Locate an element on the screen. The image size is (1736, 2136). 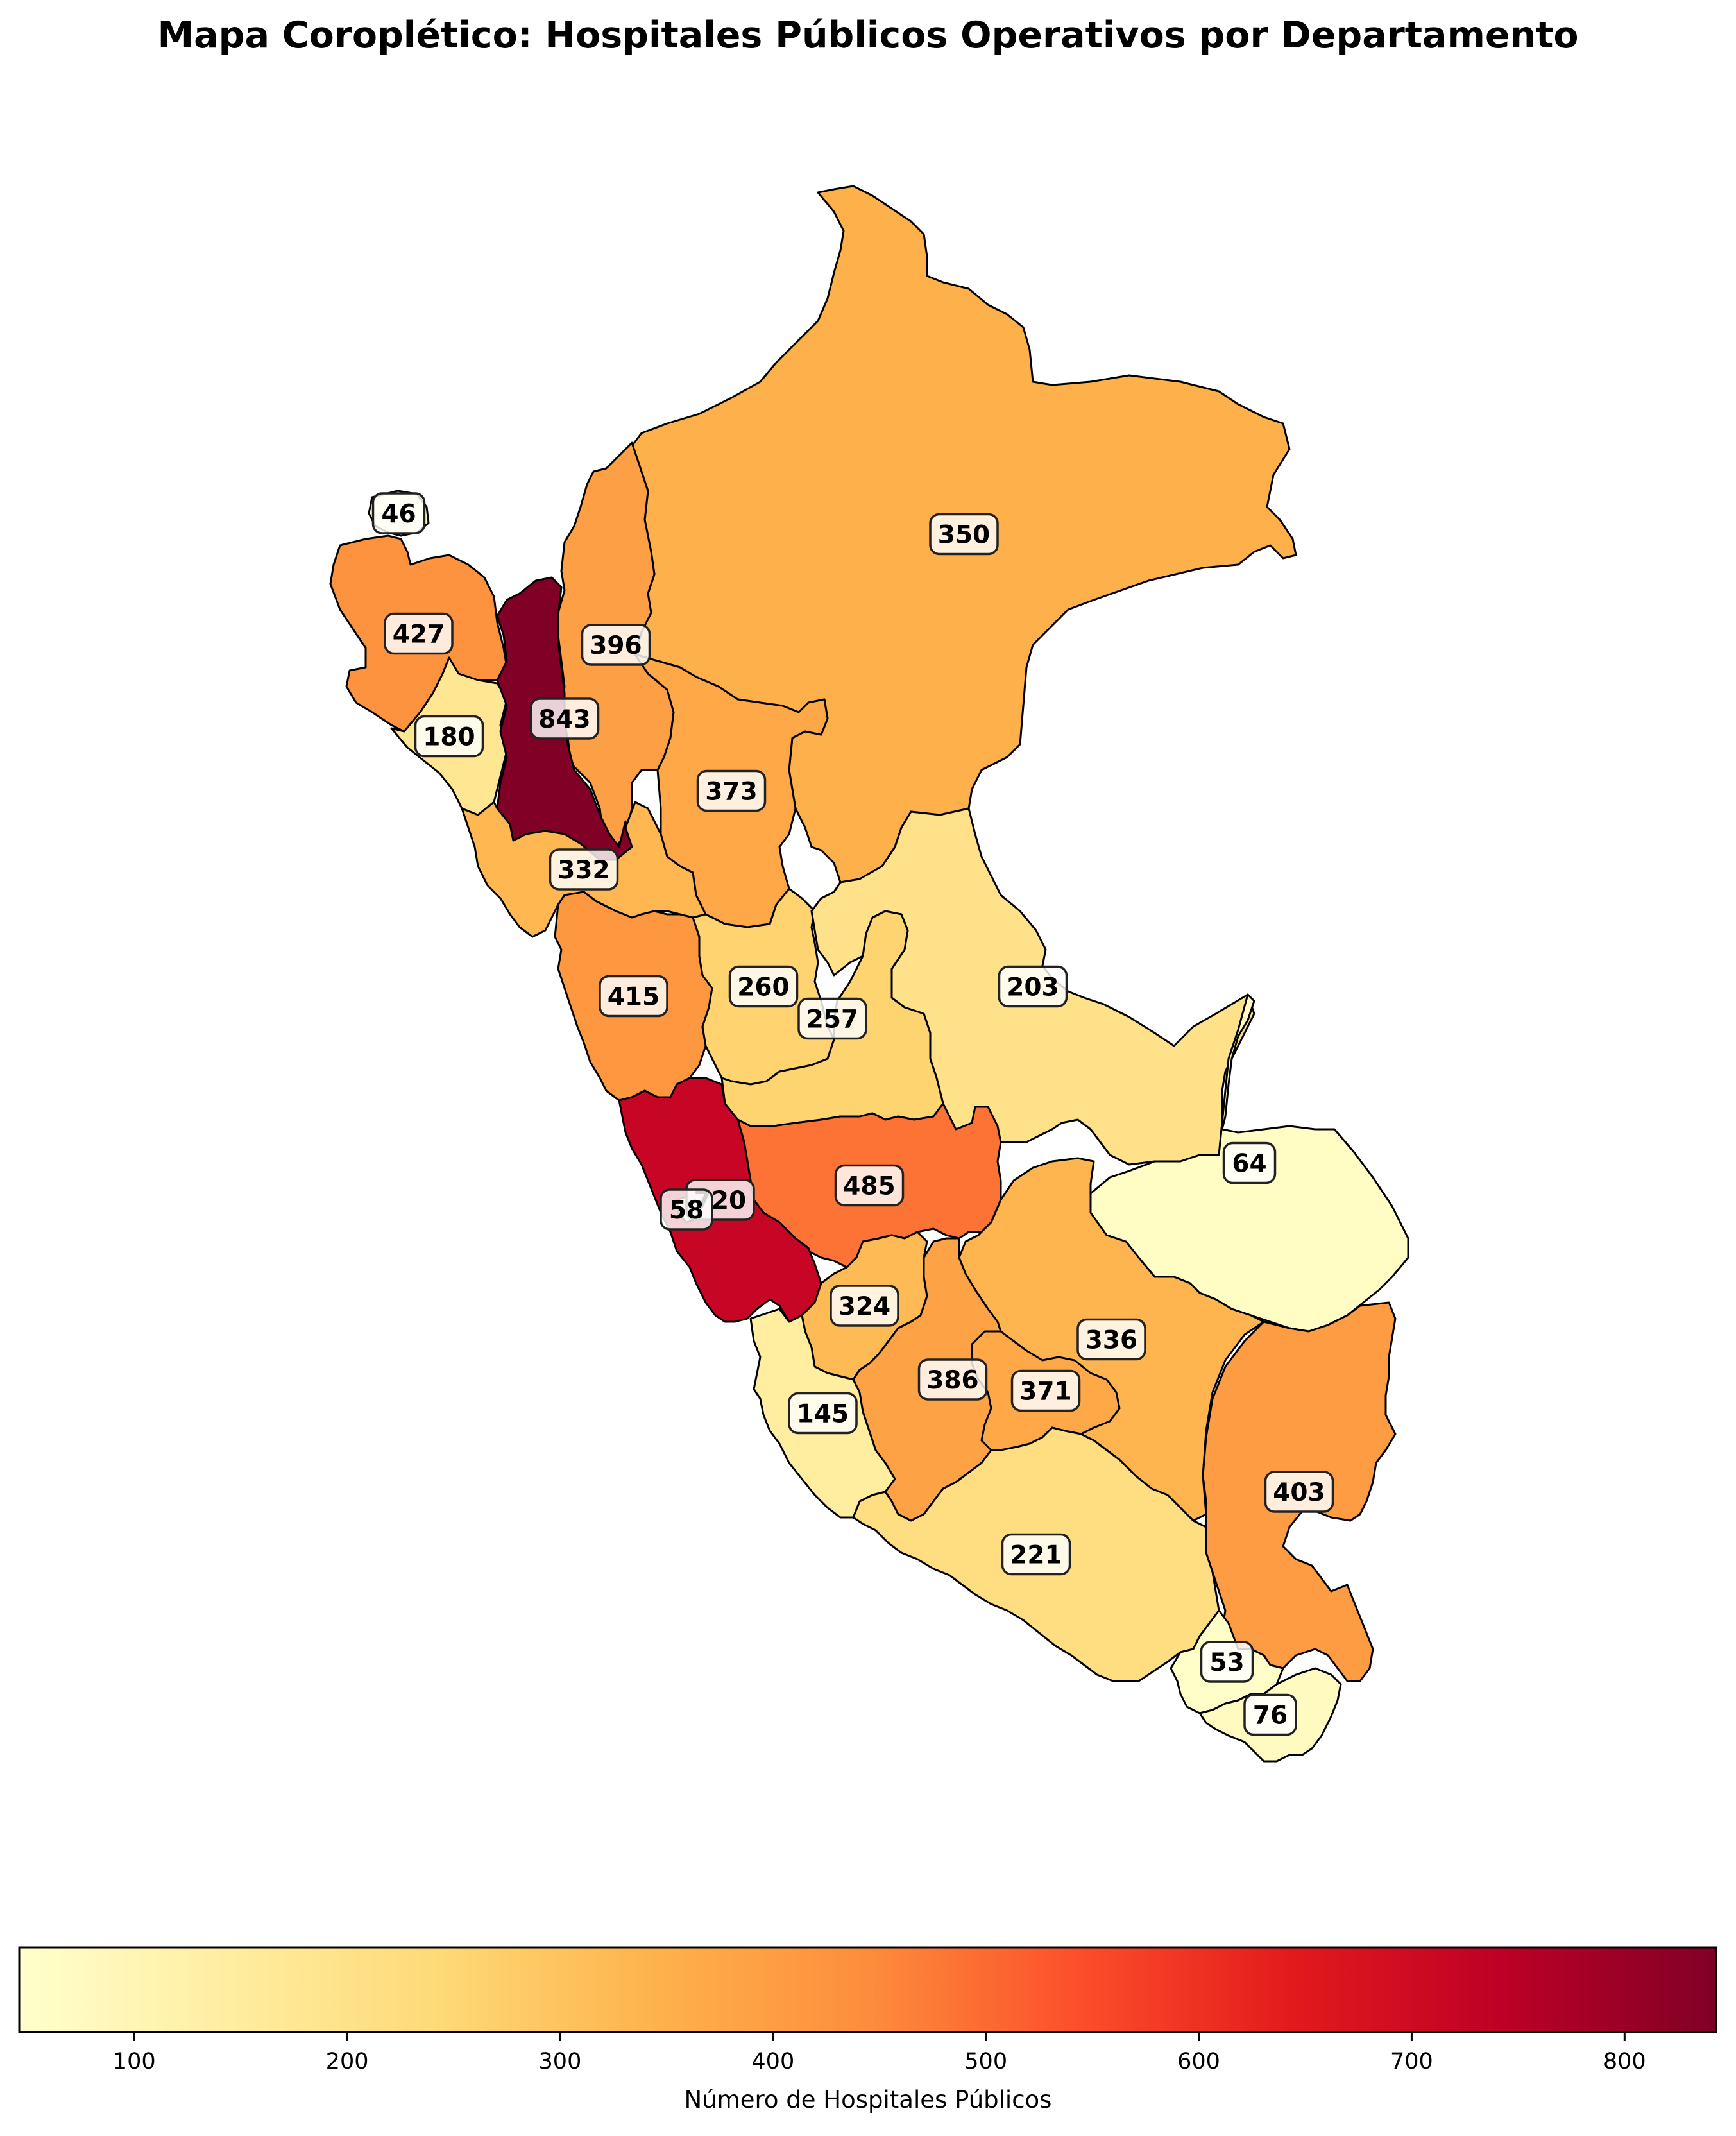
region-value-label: 221 is located at coordinates (1036, 1555).